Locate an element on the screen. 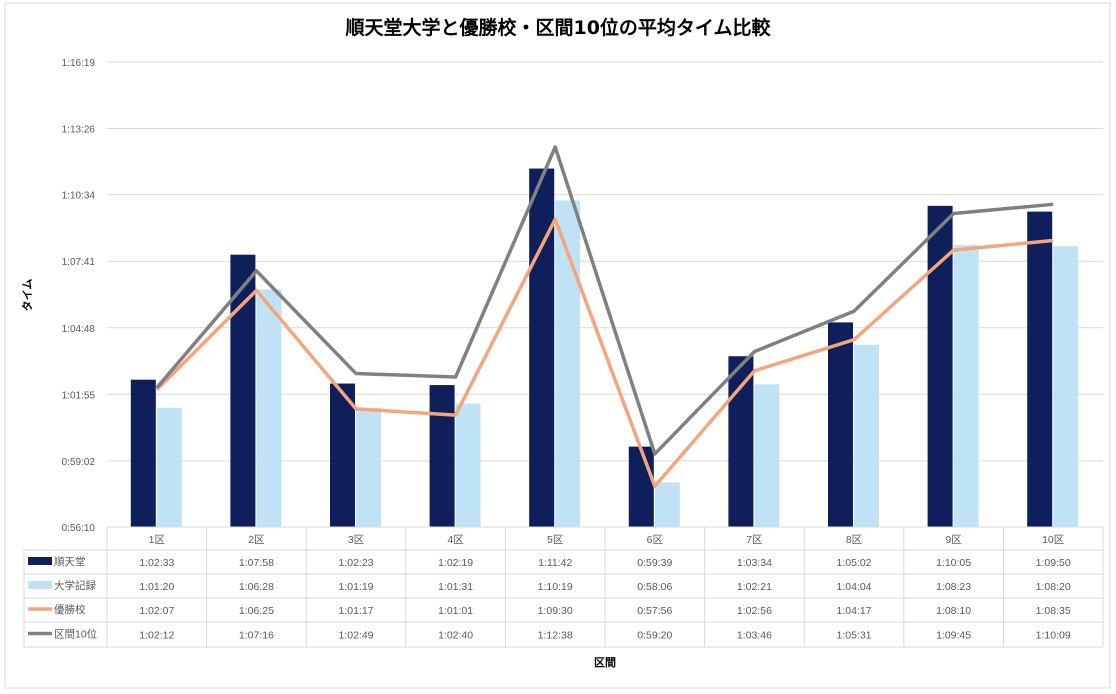 The image size is (1116, 694). legend-key-大学記録 is located at coordinates (40, 585).